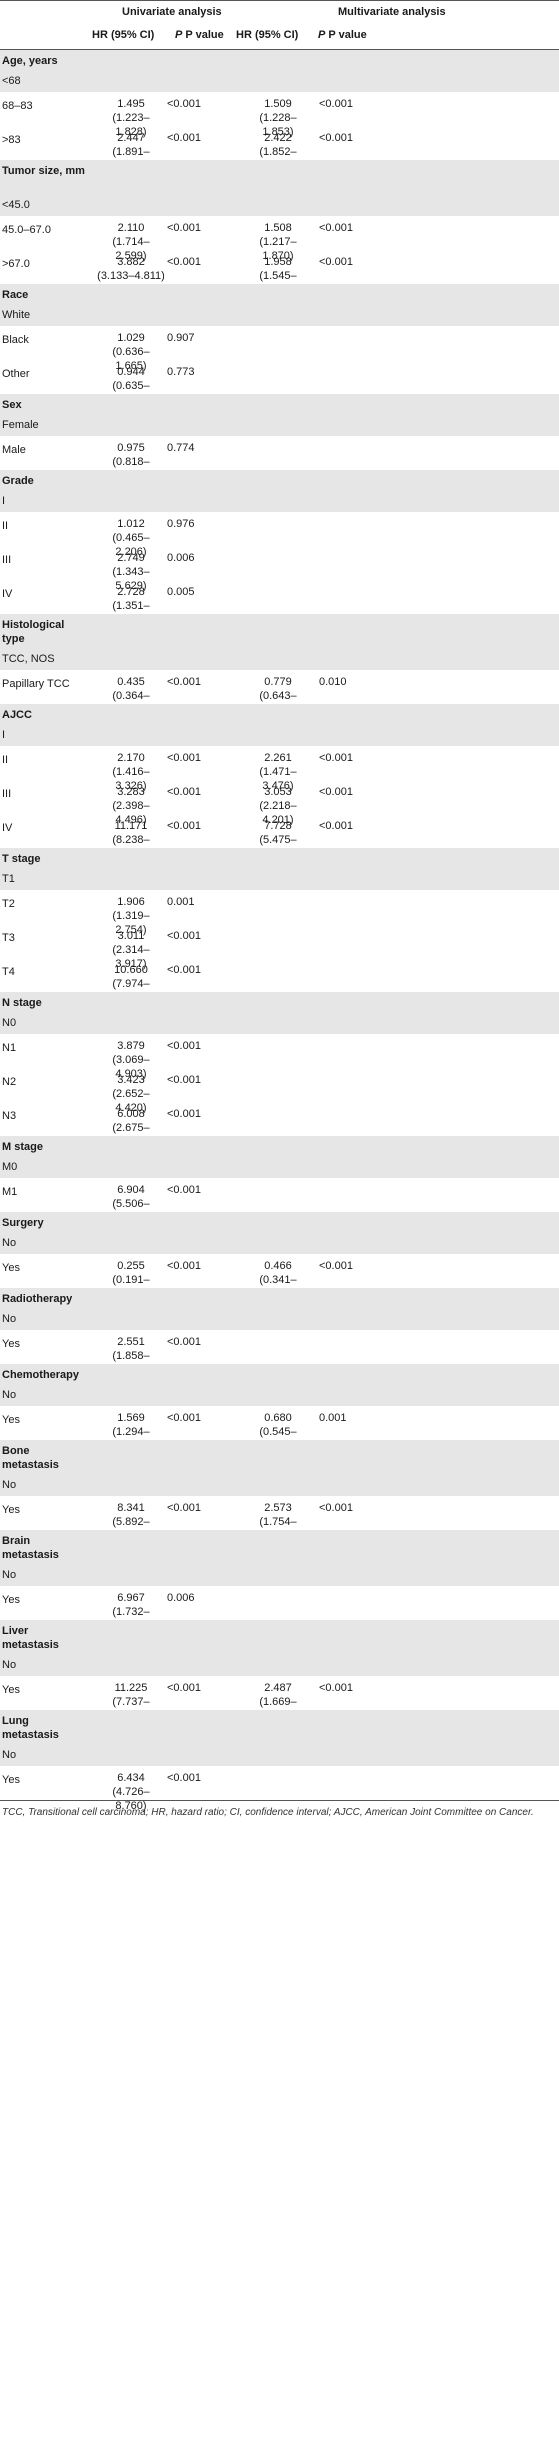 The image size is (559, 2441). I want to click on ci-univariate: (0.636–1.665), so click(131, 359).